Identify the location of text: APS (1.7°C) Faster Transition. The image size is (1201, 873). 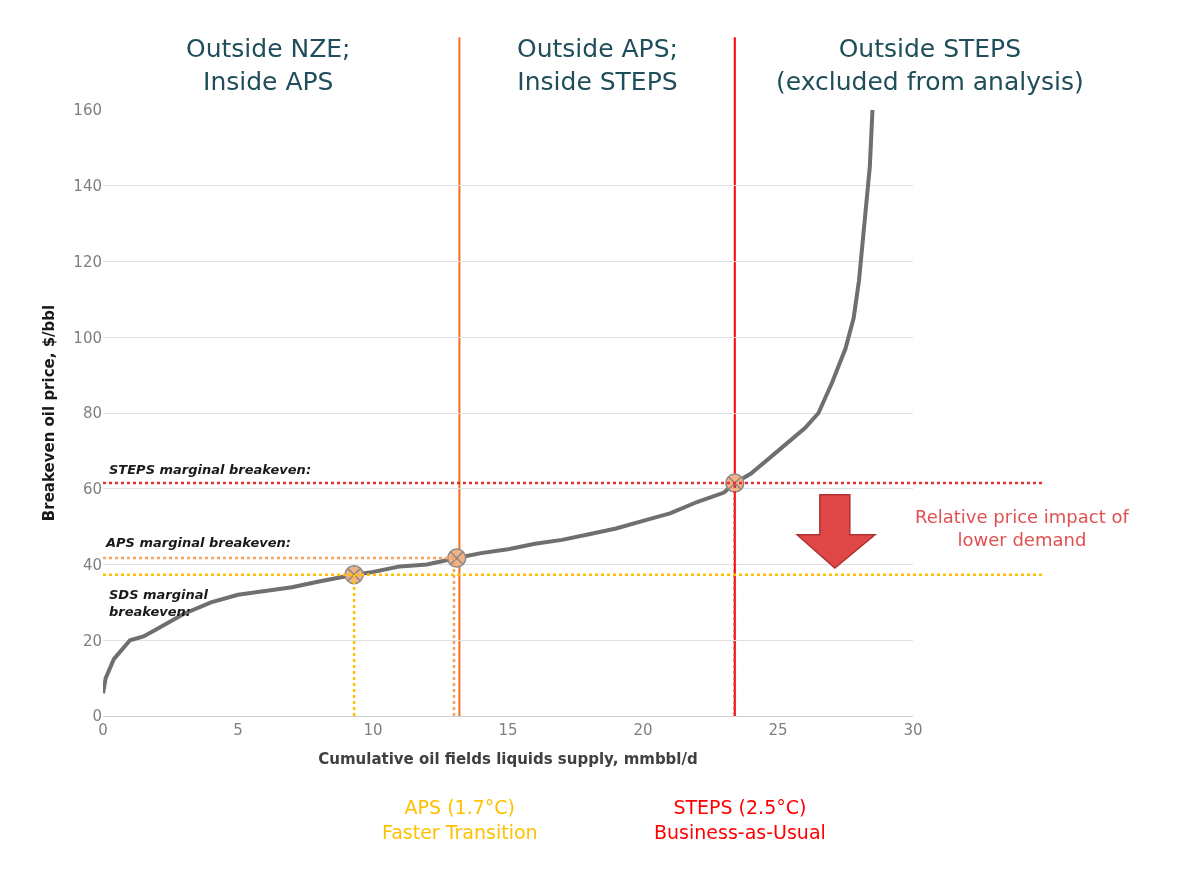
(460, 819).